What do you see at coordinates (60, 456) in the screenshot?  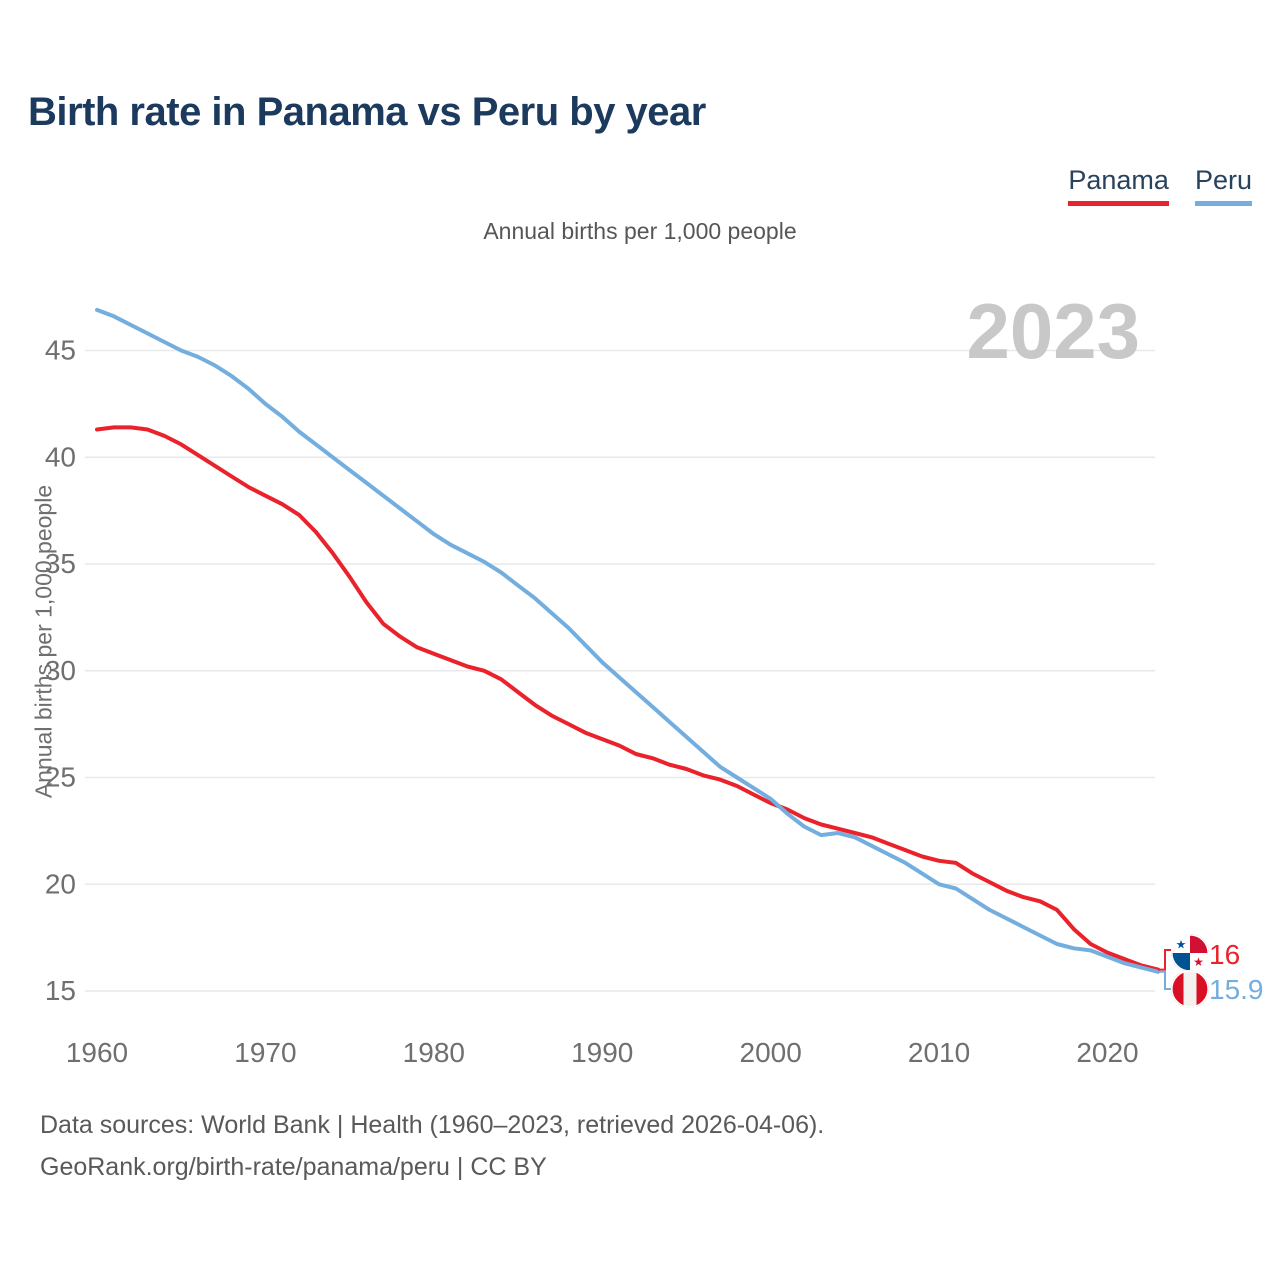 I see `y-tick-40: 40` at bounding box center [60, 456].